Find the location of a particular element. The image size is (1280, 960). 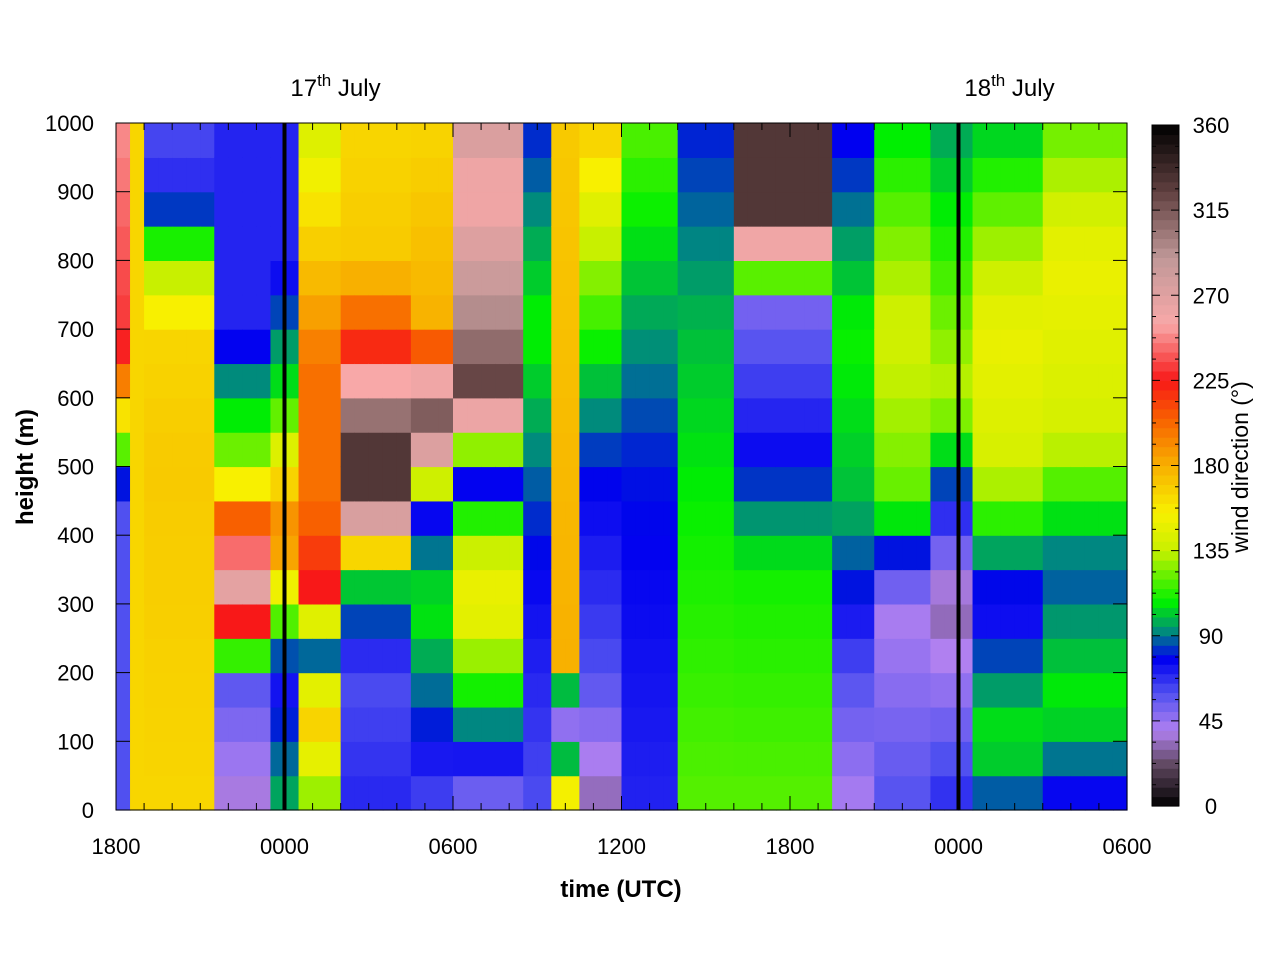

x-tick-label: 1800 is located at coordinates (790, 846).